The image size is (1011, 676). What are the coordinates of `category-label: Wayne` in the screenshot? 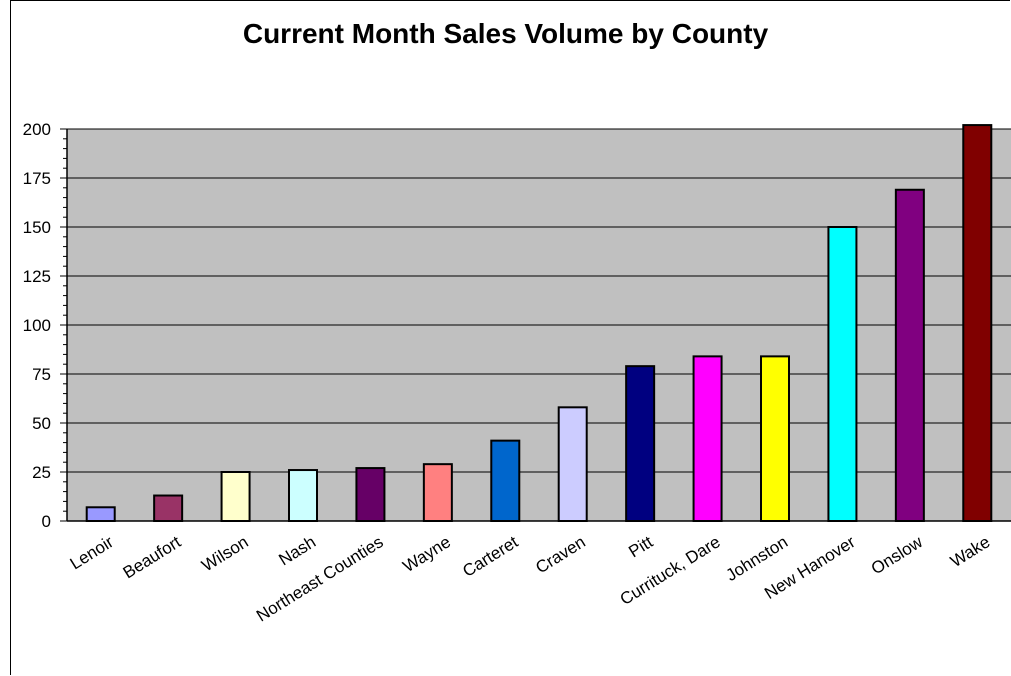 It's located at (427, 554).